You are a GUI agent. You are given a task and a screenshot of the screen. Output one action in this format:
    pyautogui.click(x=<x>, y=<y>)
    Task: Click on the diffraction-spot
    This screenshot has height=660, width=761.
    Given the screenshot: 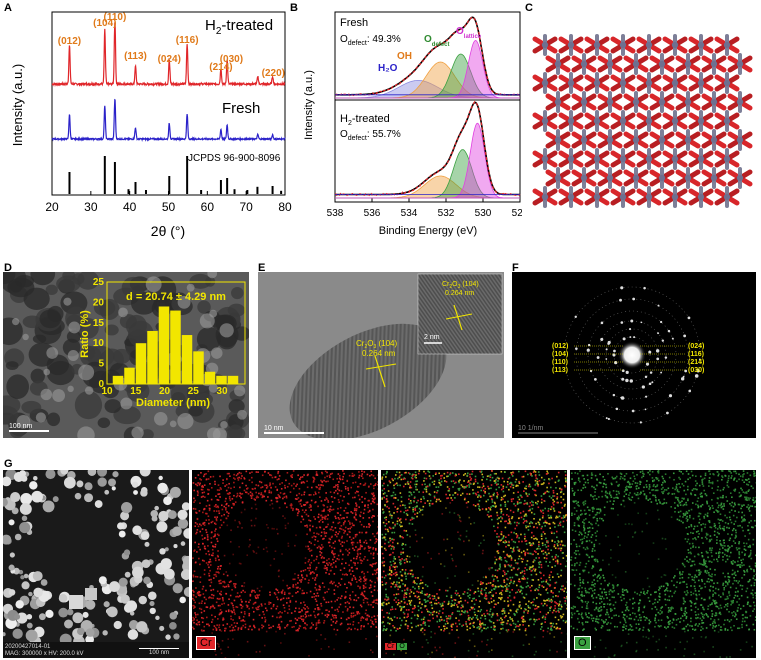 What is the action you would take?
    pyautogui.click(x=602, y=323)
    